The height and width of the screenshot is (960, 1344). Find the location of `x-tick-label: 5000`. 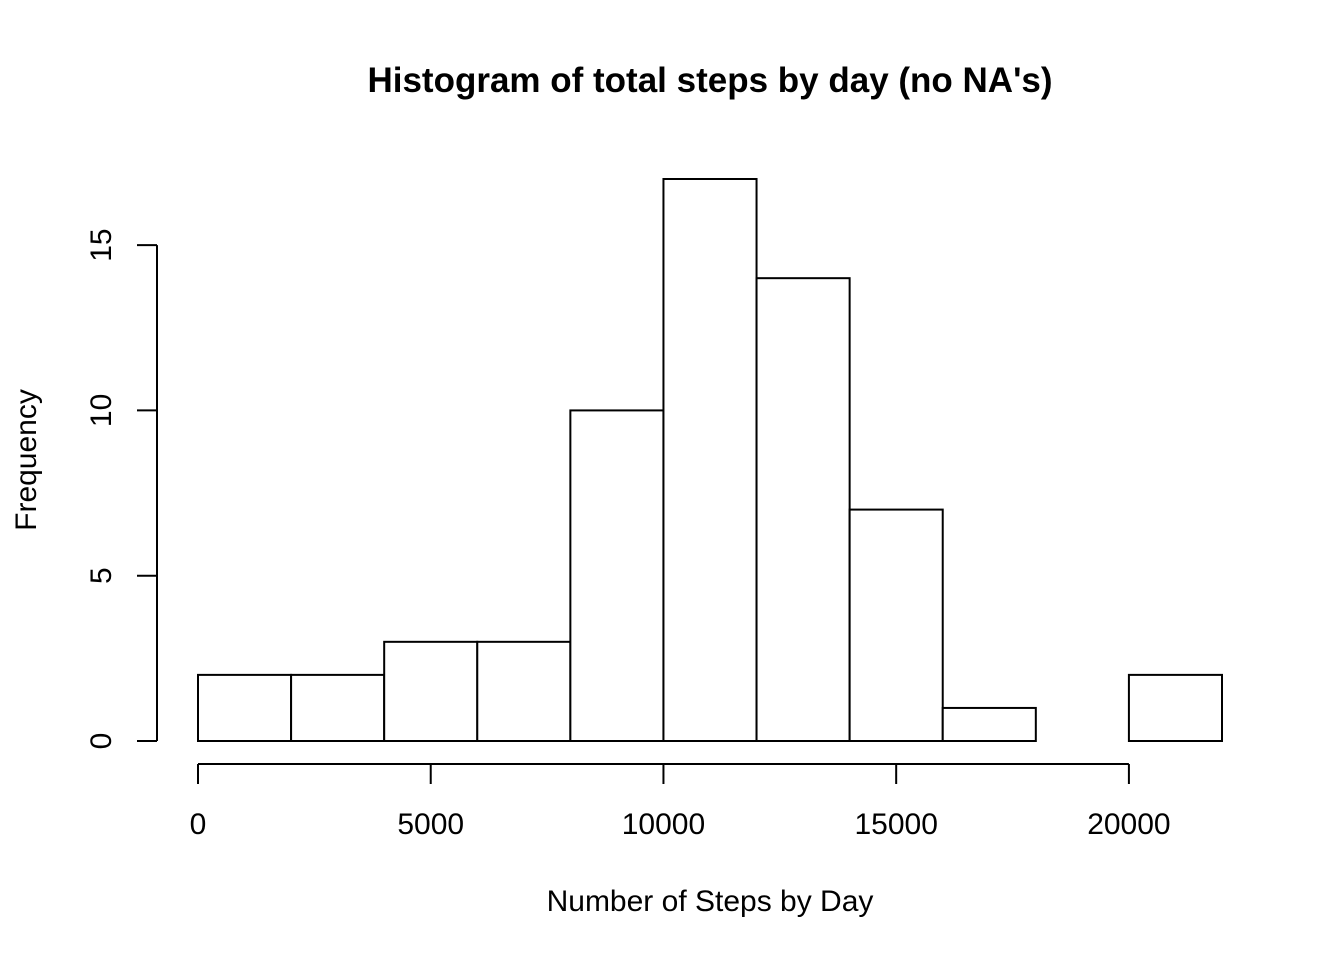

x-tick-label: 5000 is located at coordinates (430, 824).